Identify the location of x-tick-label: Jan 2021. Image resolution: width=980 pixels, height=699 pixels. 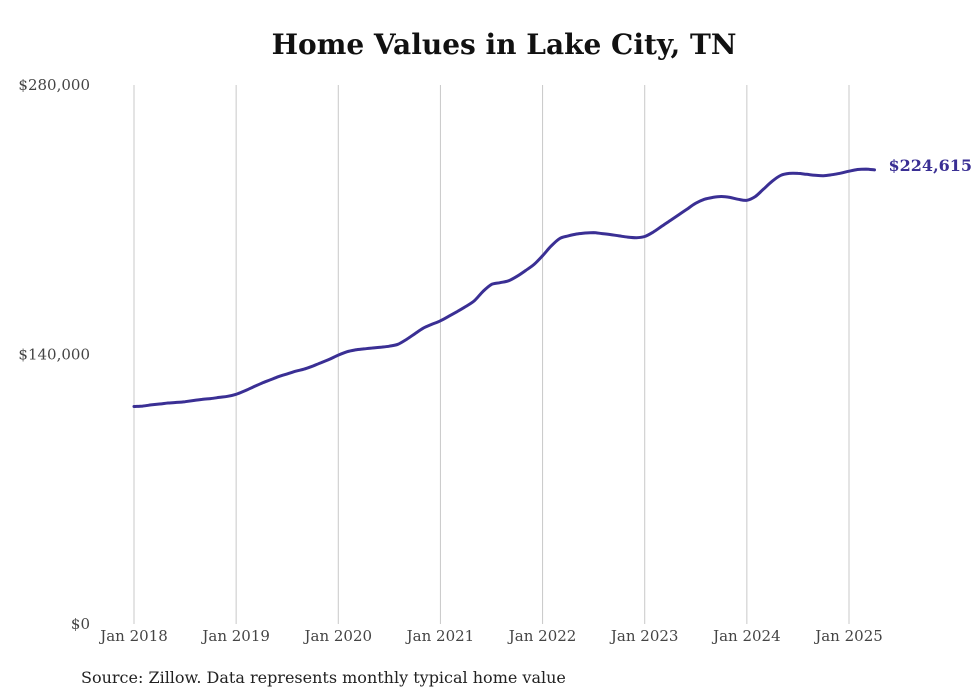
(440, 636).